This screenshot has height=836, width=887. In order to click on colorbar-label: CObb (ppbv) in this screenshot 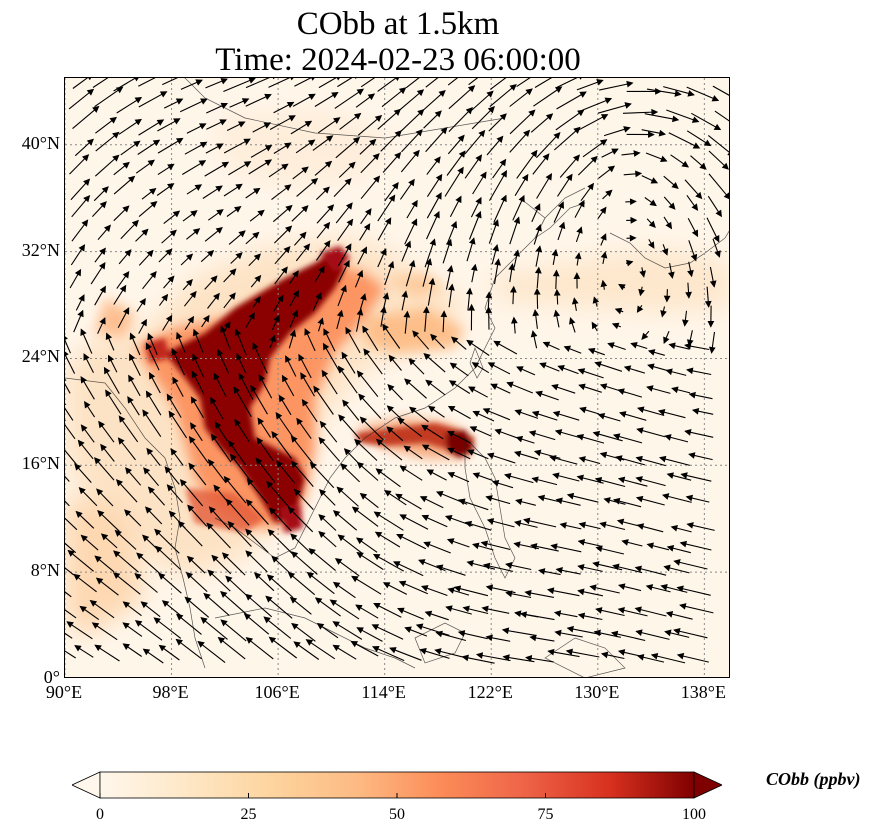, I will do `click(813, 779)`.